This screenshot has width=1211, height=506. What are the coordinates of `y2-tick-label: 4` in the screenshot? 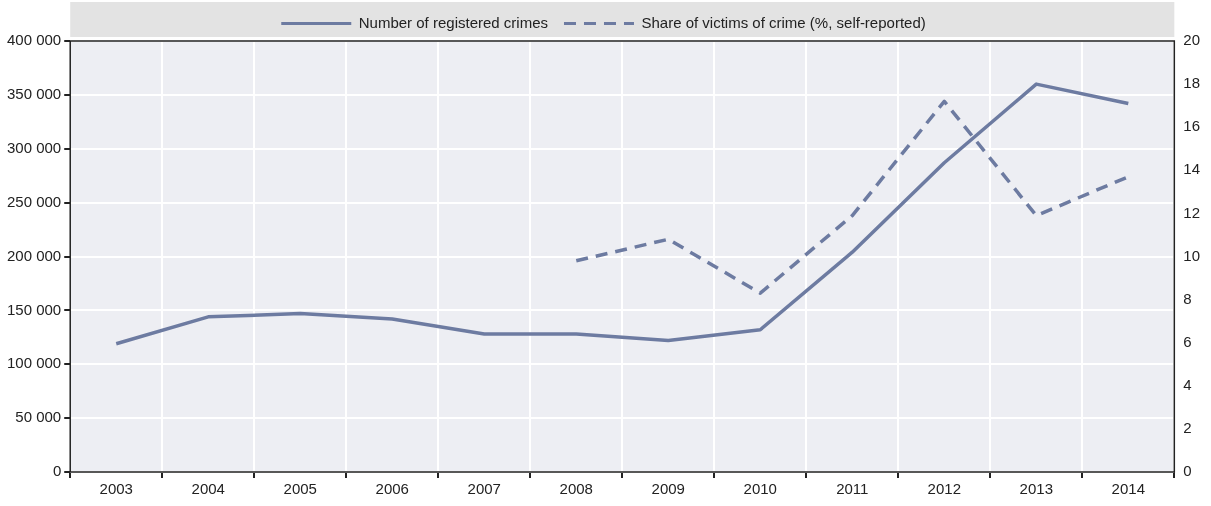 It's located at (1187, 384).